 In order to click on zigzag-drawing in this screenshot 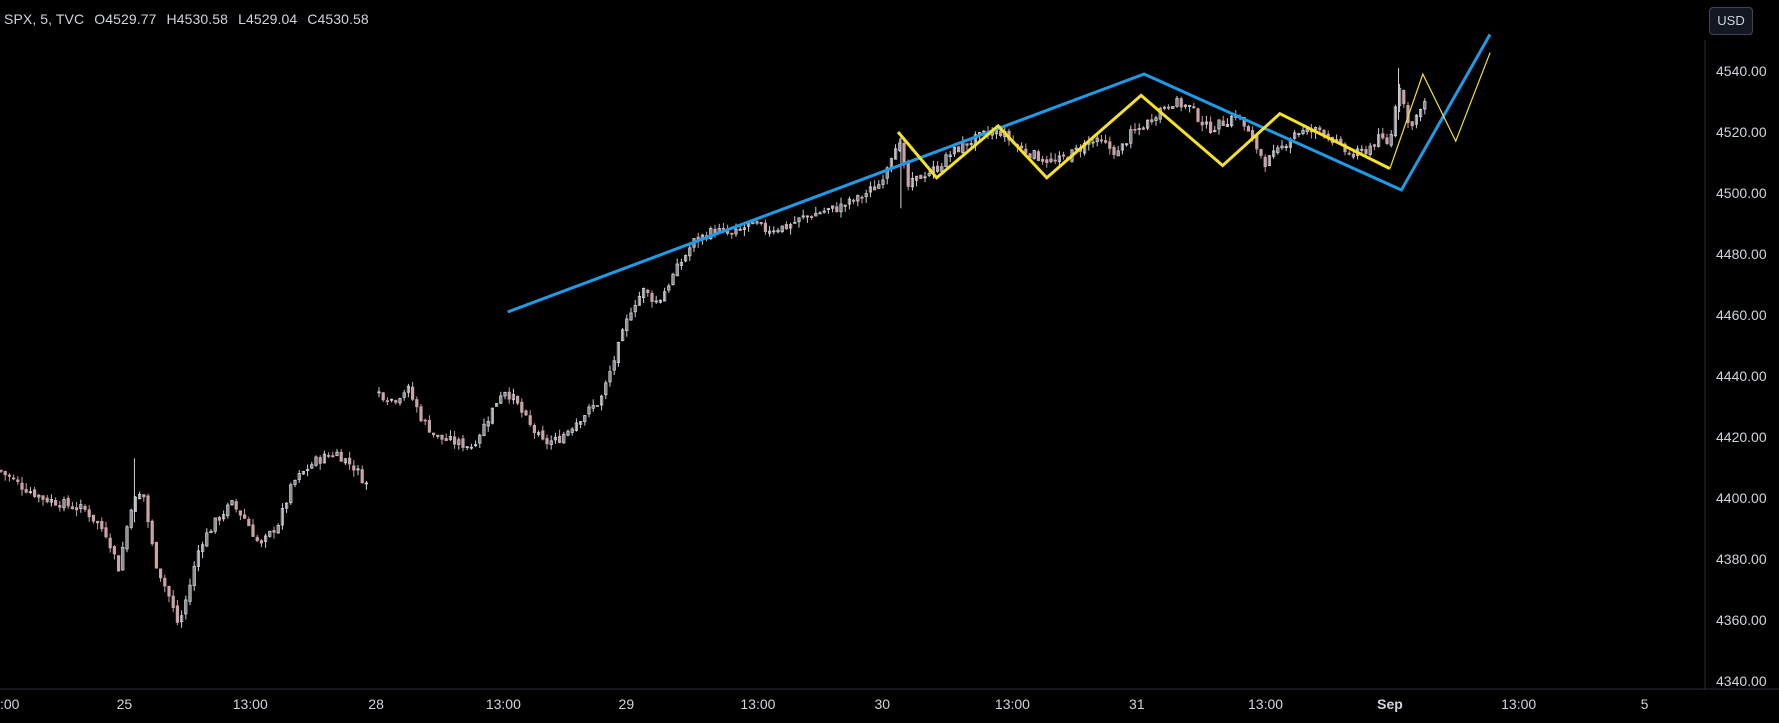, I will do `click(1143, 136)`.